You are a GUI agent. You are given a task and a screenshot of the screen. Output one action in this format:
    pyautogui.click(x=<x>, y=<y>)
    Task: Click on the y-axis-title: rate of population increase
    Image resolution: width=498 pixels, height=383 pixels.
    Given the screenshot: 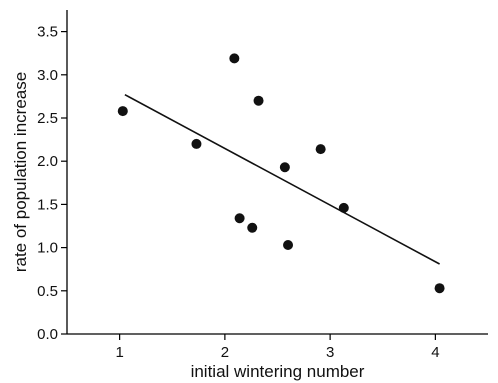 What is the action you would take?
    pyautogui.click(x=20, y=172)
    